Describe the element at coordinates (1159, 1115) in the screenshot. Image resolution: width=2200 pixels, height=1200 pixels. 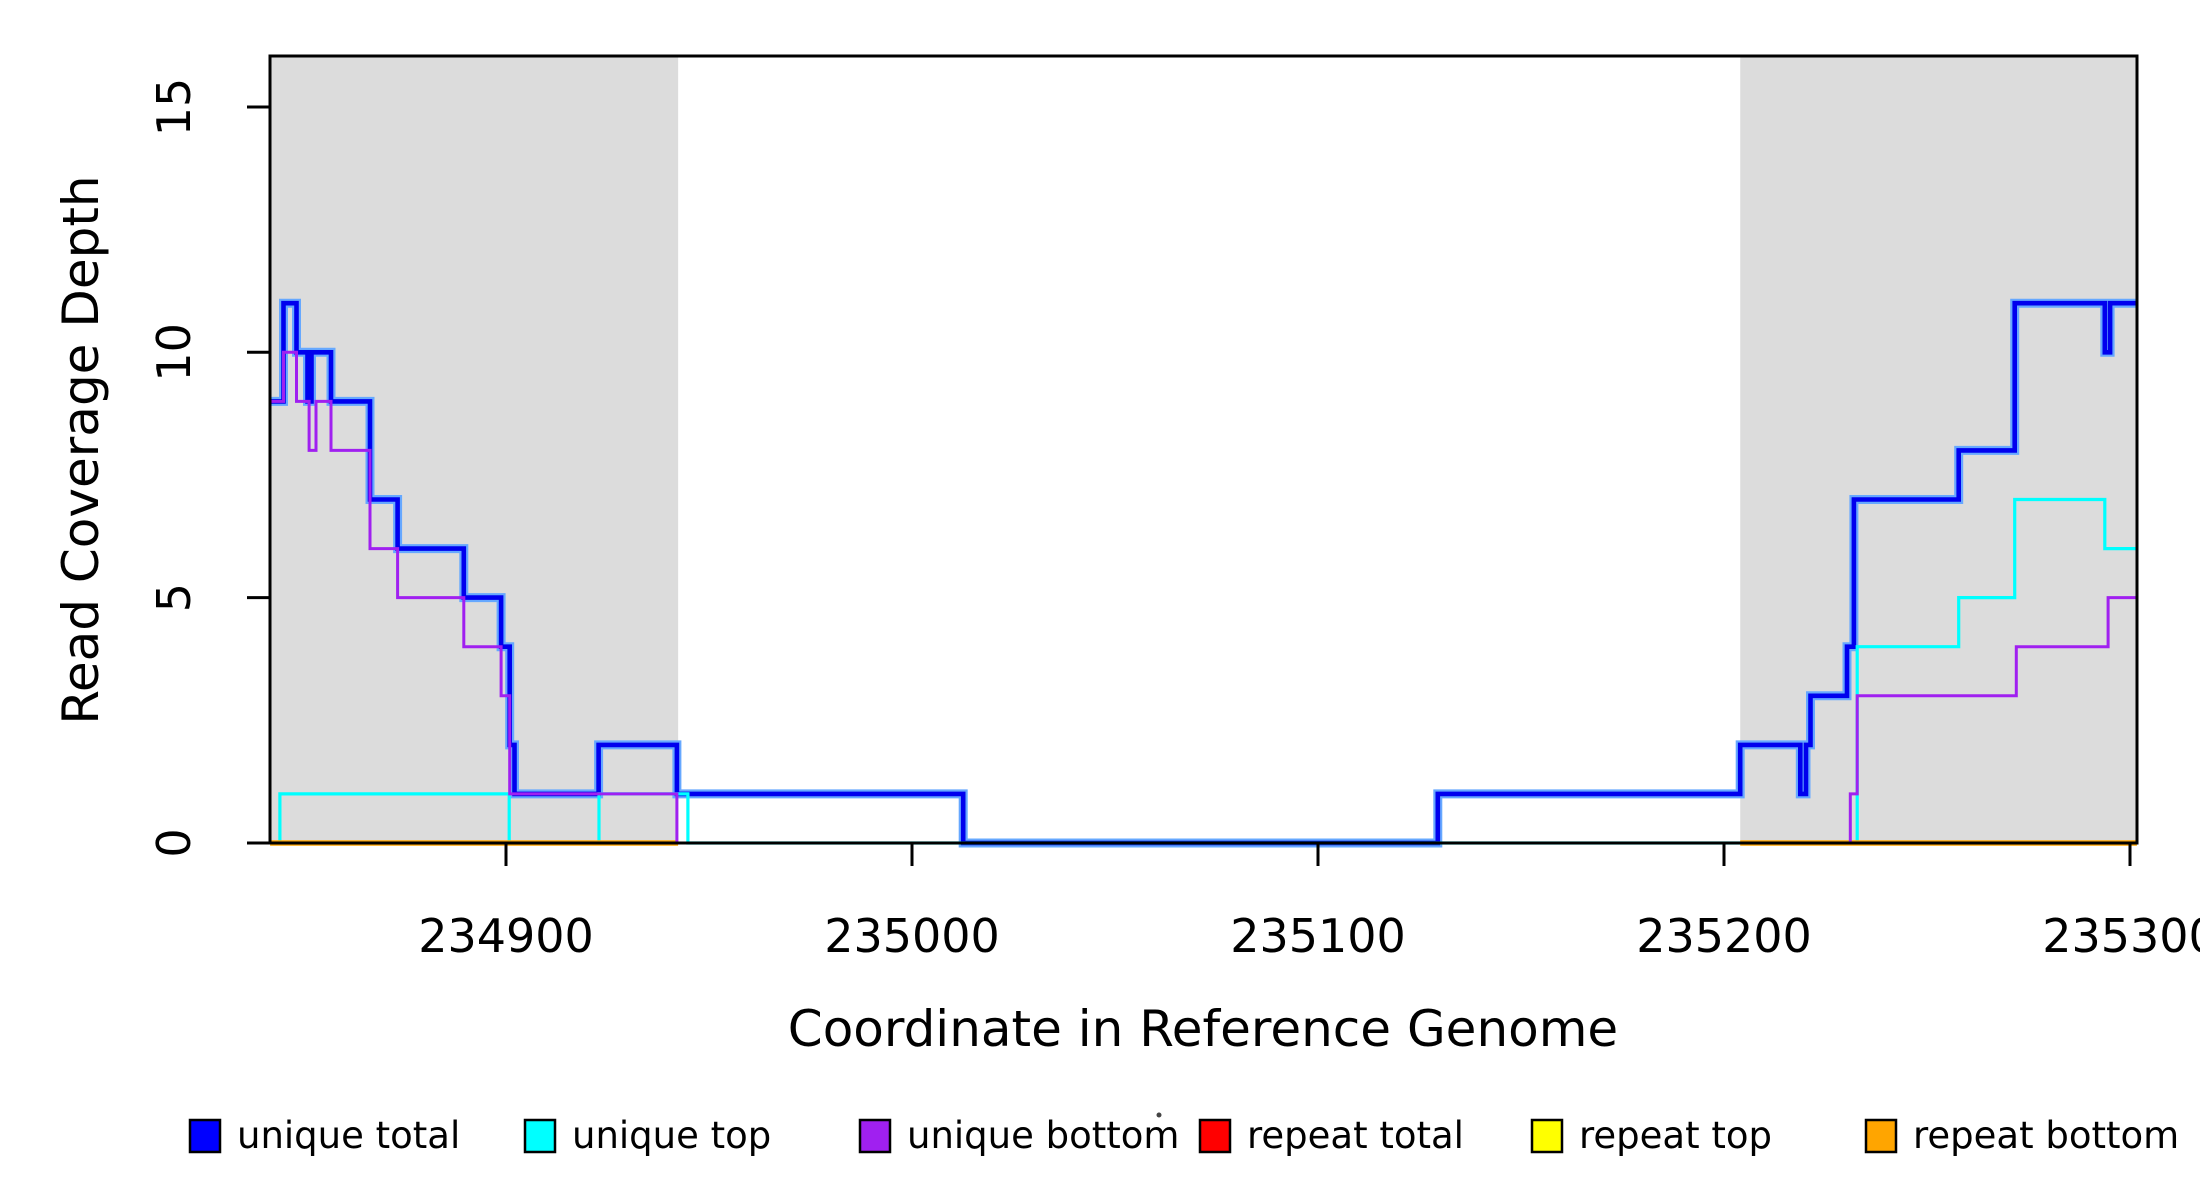
I see `stray-dot` at that location.